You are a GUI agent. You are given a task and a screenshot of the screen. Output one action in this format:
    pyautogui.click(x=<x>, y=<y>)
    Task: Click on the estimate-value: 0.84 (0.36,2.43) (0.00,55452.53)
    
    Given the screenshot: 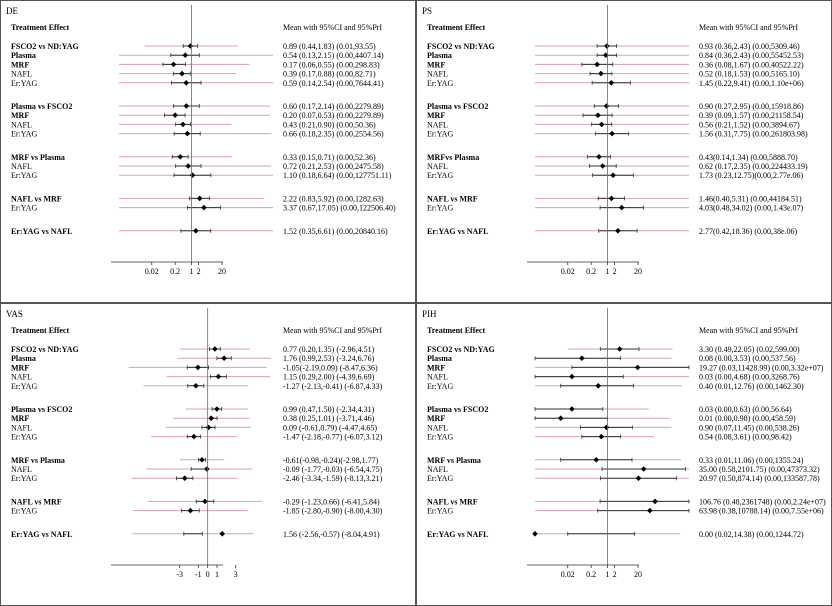 What is the action you would take?
    pyautogui.click(x=751, y=55)
    